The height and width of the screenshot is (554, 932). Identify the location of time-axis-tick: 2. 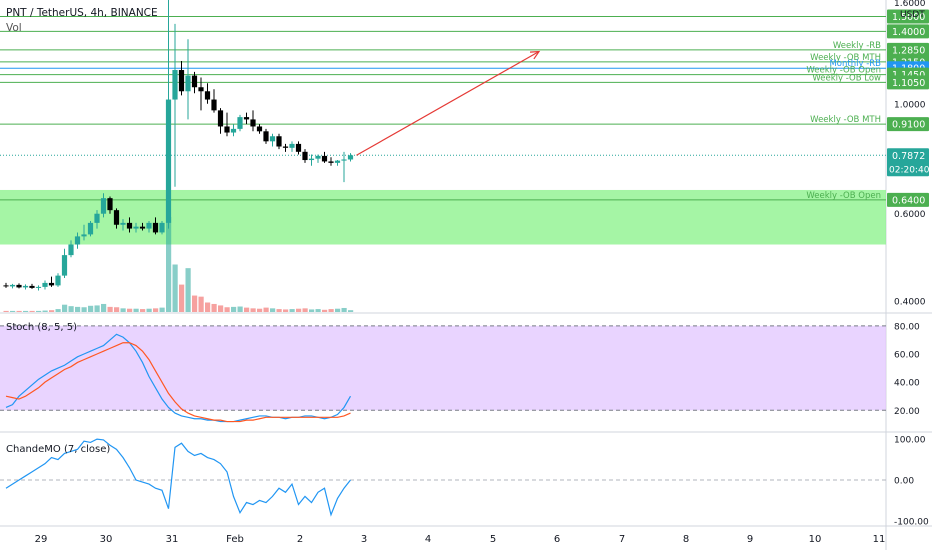
(300, 539).